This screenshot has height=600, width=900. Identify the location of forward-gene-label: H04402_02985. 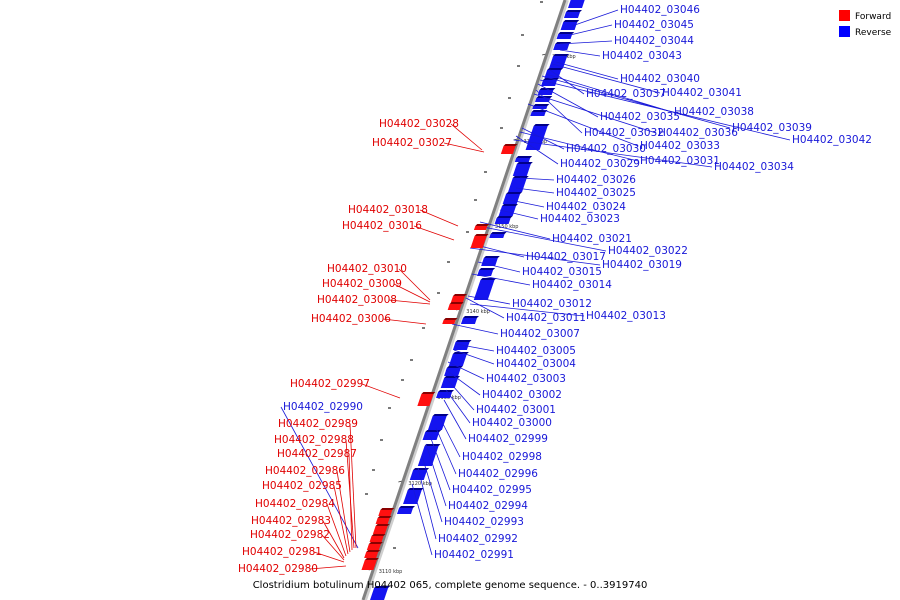
(302, 486).